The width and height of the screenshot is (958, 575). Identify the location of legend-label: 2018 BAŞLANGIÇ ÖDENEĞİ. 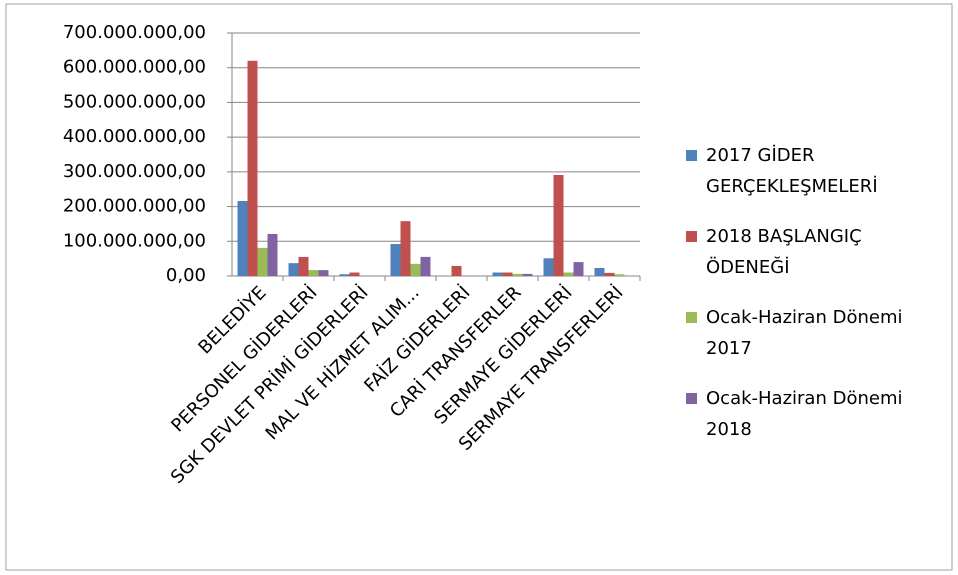
(784, 252).